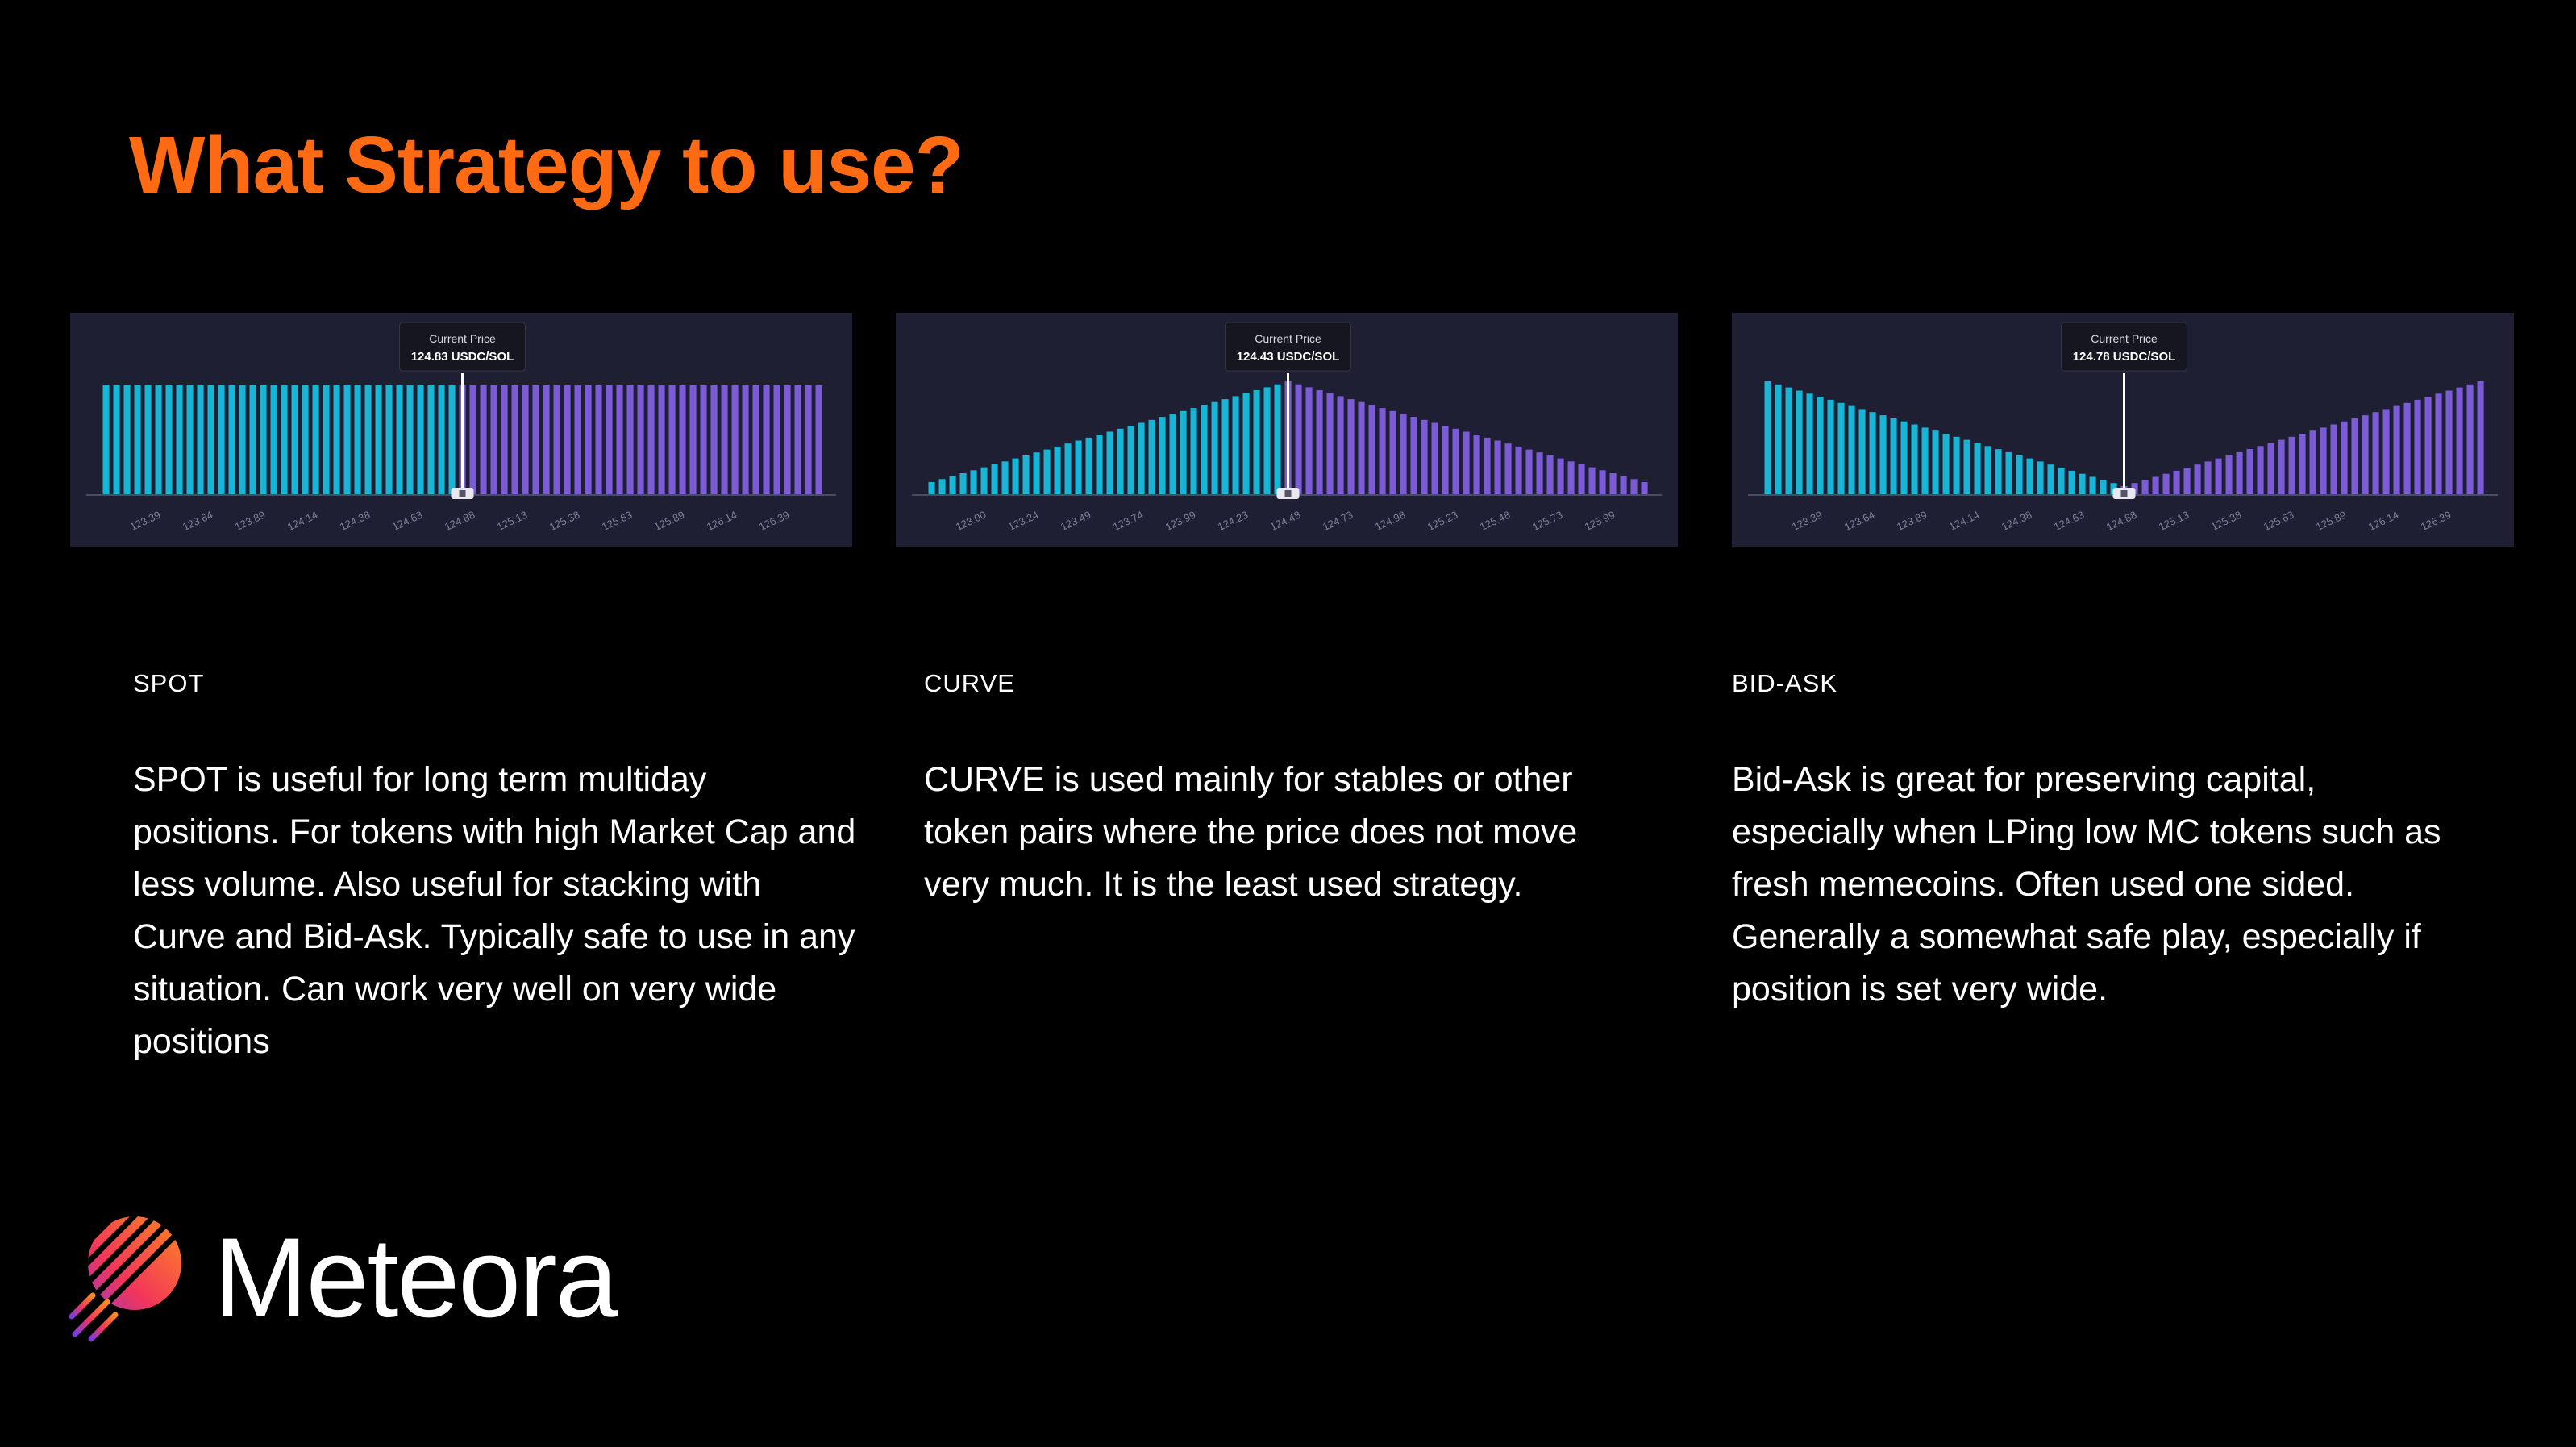 This screenshot has width=2576, height=1447. What do you see at coordinates (546, 165) in the screenshot?
I see `page-title: What Strategy to use?` at bounding box center [546, 165].